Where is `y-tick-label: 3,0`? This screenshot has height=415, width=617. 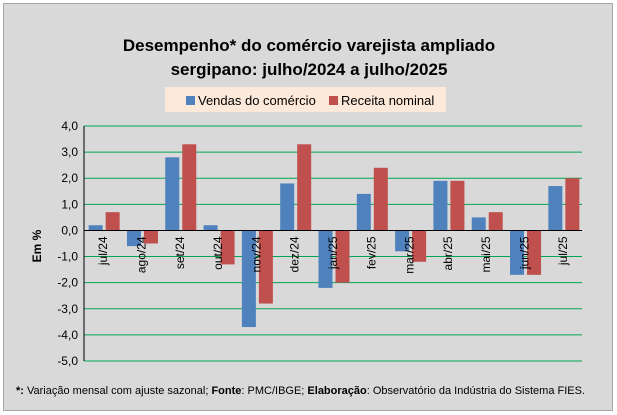 y-tick-label: 3,0 is located at coordinates (69, 152).